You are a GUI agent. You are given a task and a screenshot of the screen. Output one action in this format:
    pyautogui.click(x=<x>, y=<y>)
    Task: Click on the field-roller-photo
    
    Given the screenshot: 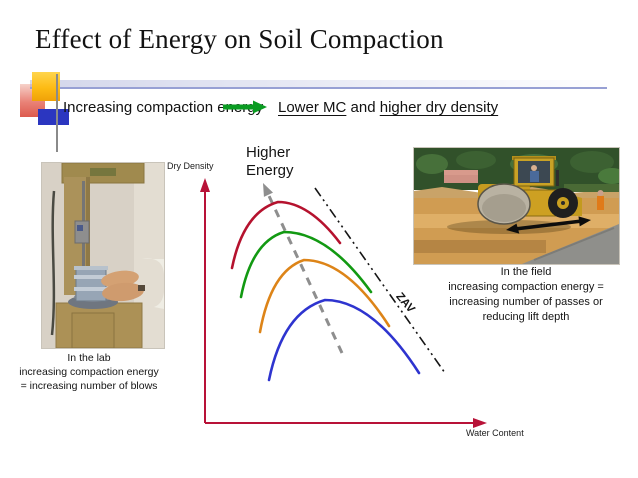 What is the action you would take?
    pyautogui.click(x=516, y=206)
    